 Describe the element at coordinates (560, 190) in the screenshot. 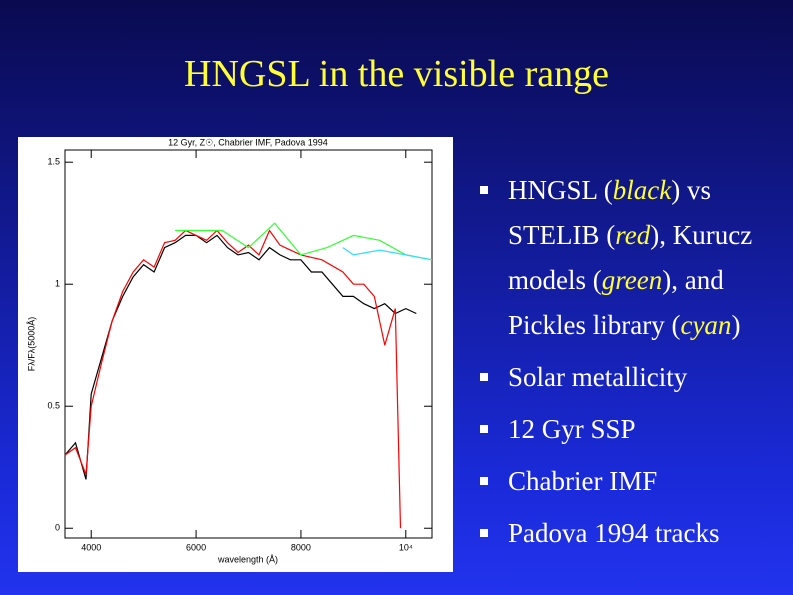

I see `bullet-text: HNGSL (` at that location.